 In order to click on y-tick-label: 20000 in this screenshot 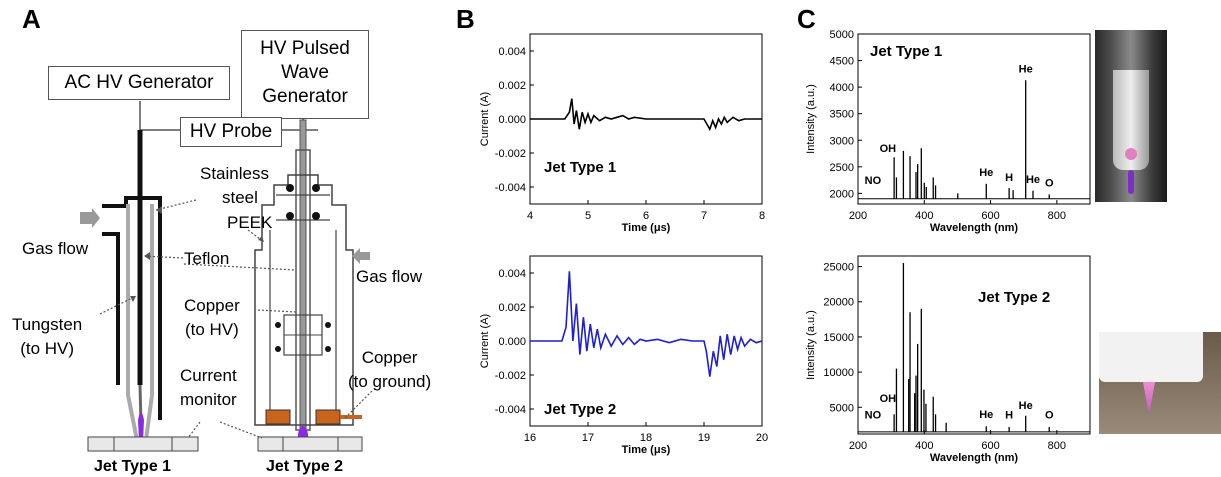, I will do `click(838, 303)`.